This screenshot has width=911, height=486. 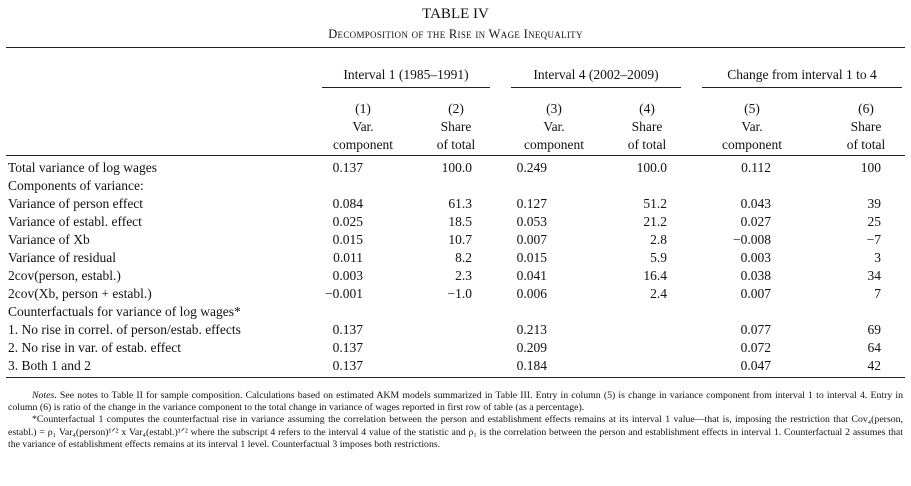 What do you see at coordinates (76, 203) in the screenshot?
I see `row-label: Variance of person effect` at bounding box center [76, 203].